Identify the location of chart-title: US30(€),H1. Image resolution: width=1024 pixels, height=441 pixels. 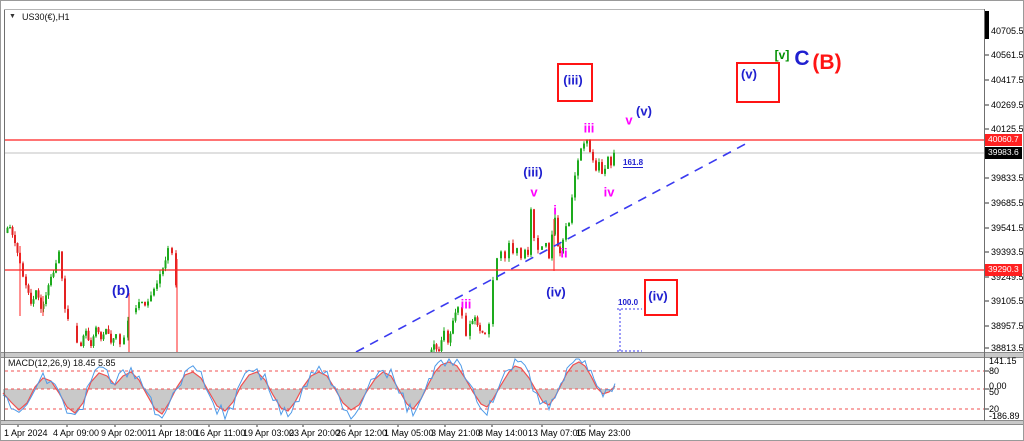
(46, 17).